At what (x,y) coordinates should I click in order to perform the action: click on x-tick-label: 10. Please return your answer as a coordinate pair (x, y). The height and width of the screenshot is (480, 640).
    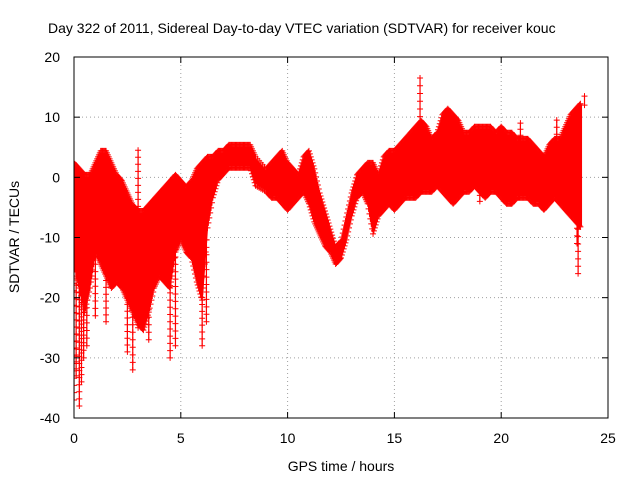
    Looking at the image, I should click on (288, 438).